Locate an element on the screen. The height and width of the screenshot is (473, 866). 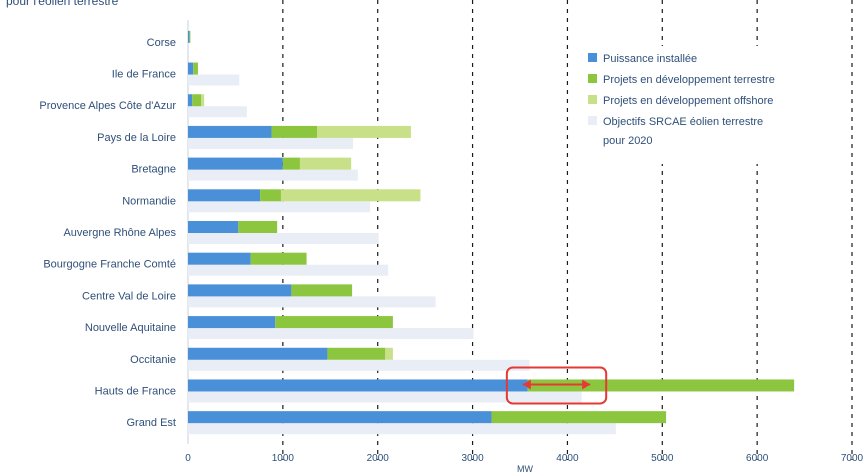
x-tick-label: 4000 is located at coordinates (567, 458).